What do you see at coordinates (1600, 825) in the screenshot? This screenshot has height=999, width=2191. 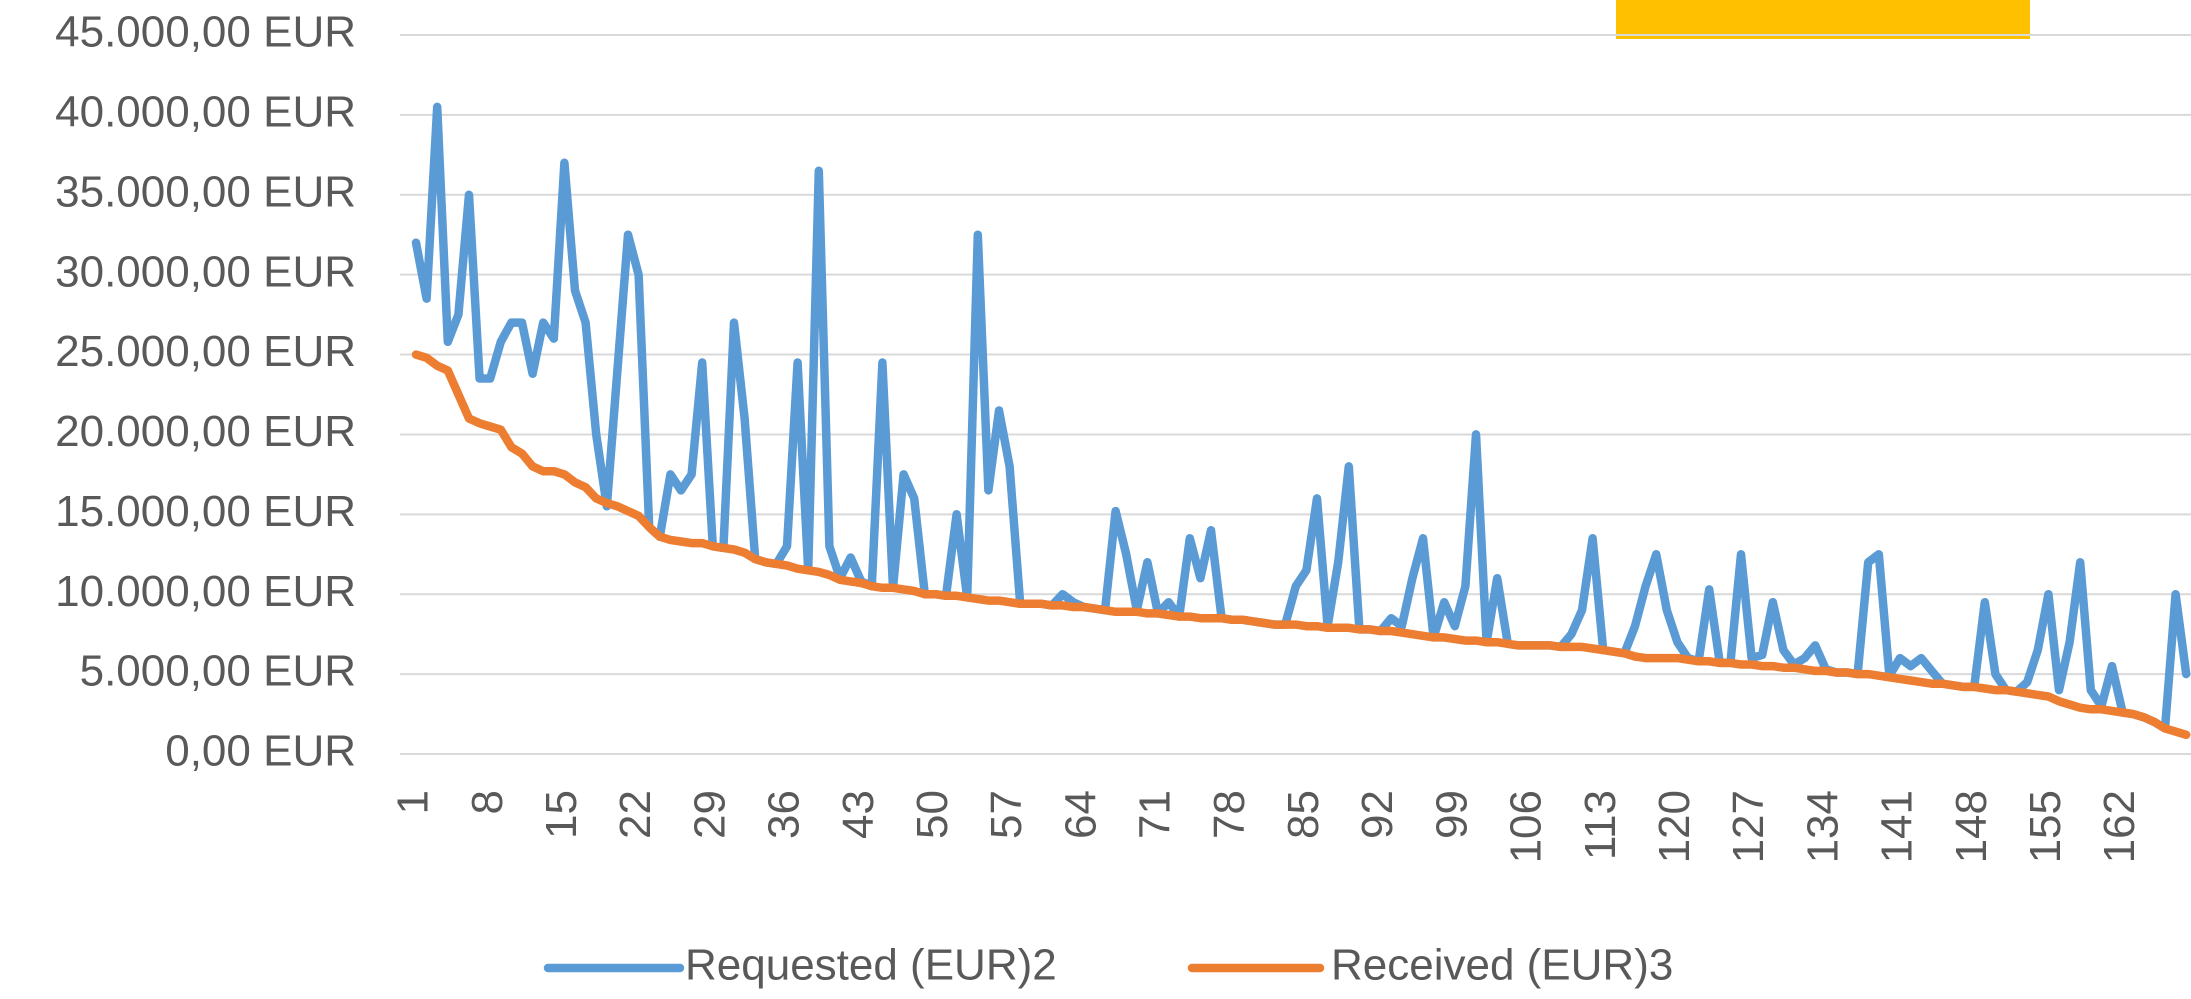 I see `x-tick-label: 113` at bounding box center [1600, 825].